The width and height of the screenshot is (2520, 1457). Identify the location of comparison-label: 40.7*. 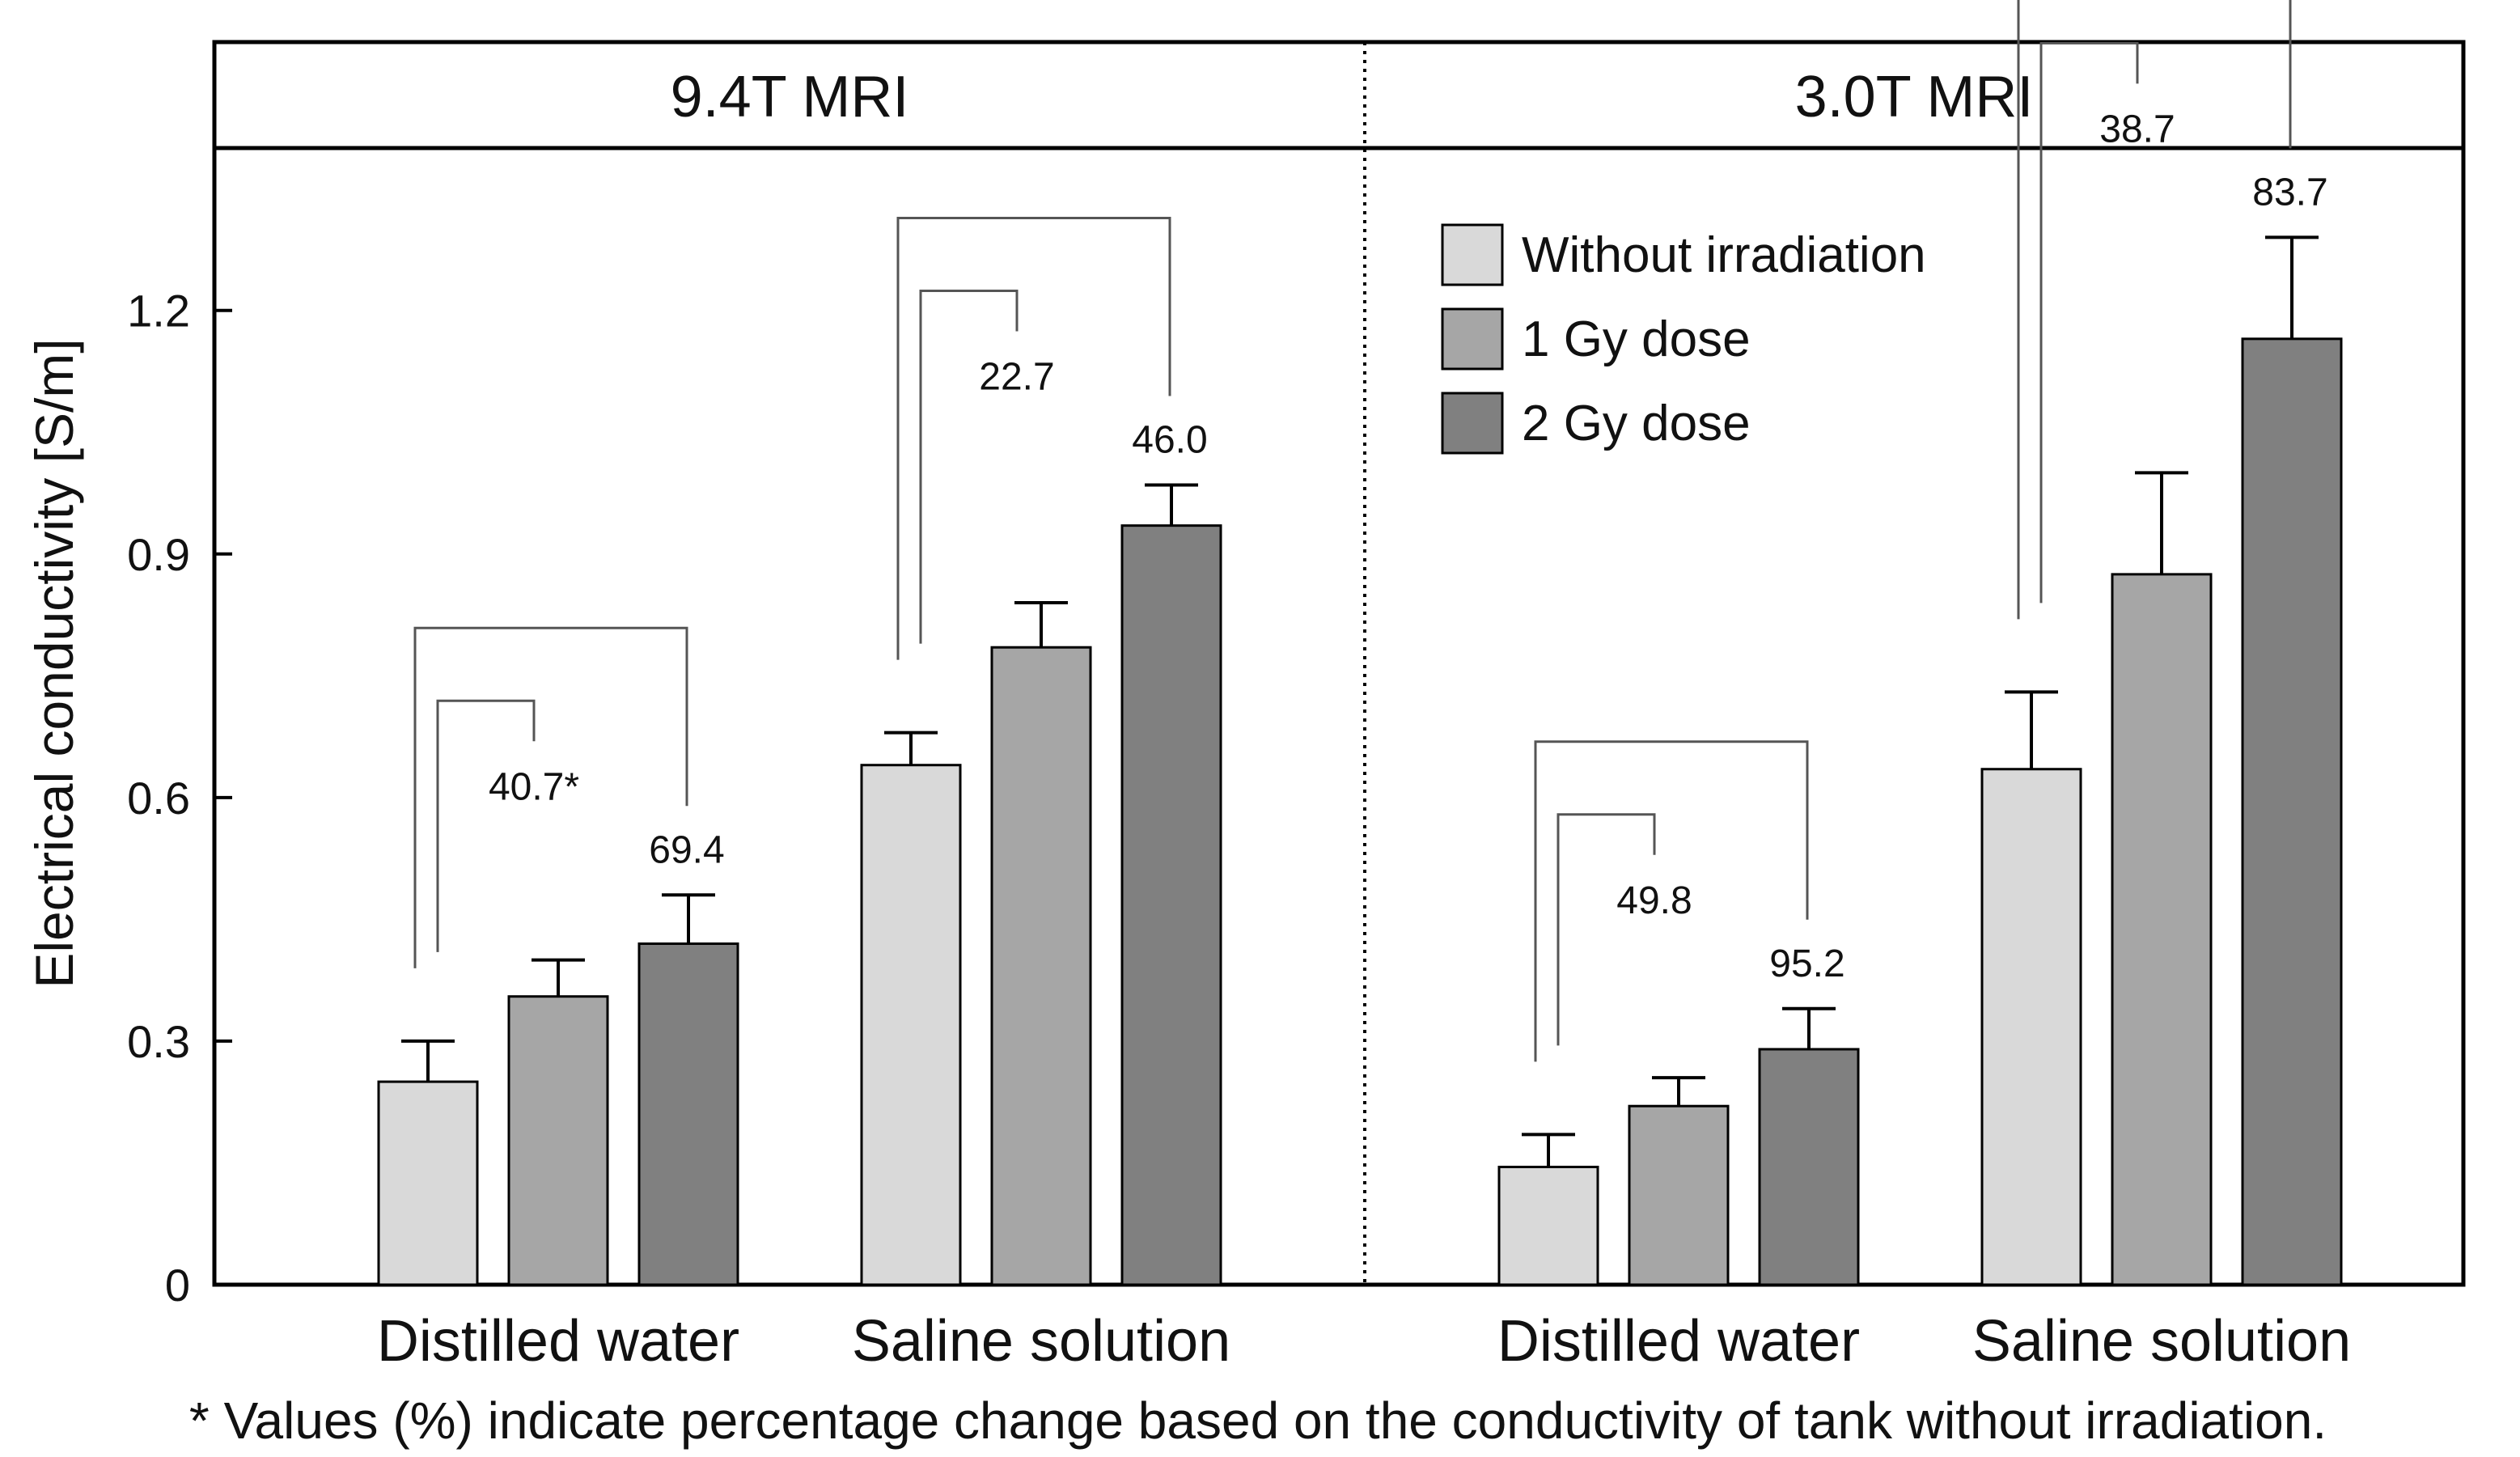
(534, 786).